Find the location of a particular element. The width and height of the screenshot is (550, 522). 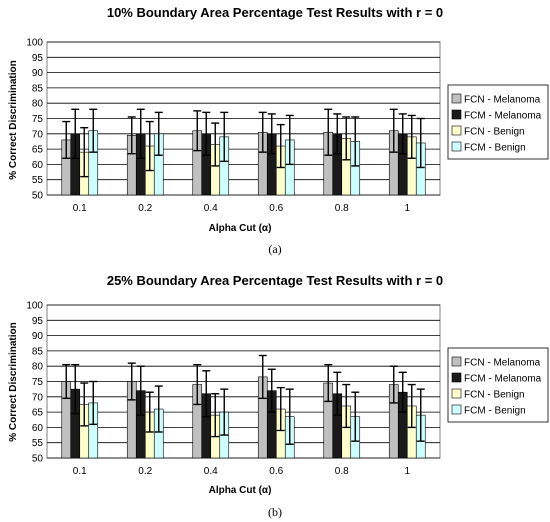

chart-a-caption: (a) is located at coordinates (274, 249).